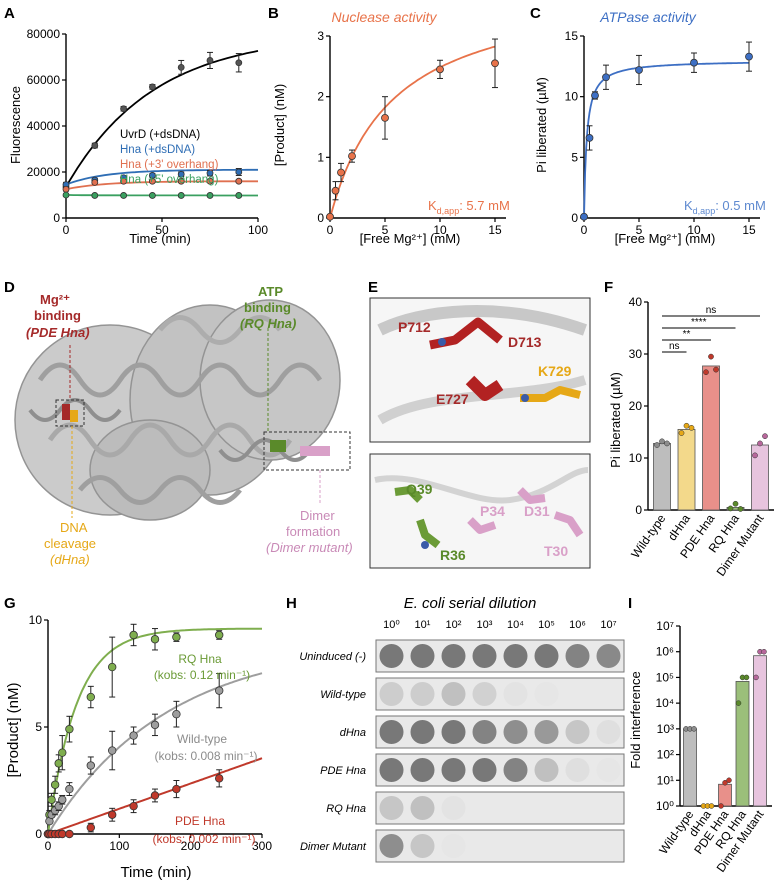  Describe the element at coordinates (38, 727) in the screenshot. I see `g-ytick-label: 5` at that location.